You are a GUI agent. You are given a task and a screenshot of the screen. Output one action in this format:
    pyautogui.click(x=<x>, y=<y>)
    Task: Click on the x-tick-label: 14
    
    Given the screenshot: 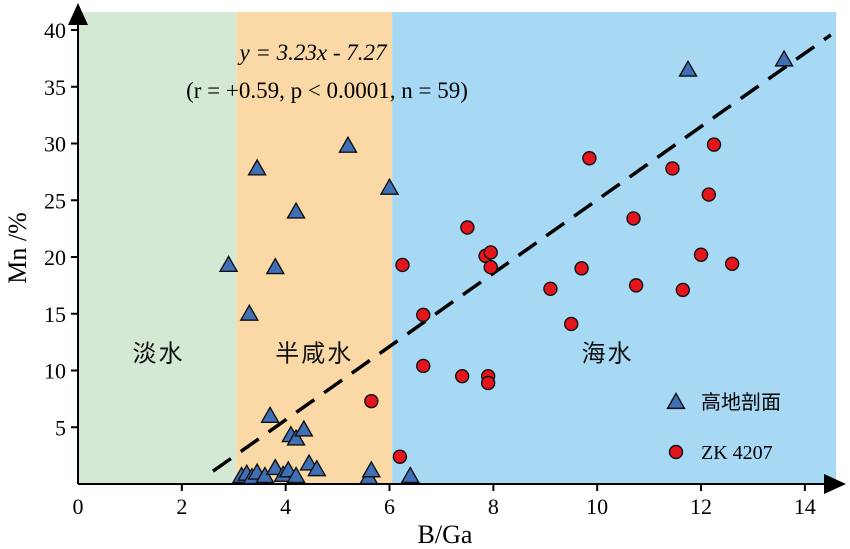 What is the action you would take?
    pyautogui.click(x=805, y=506)
    